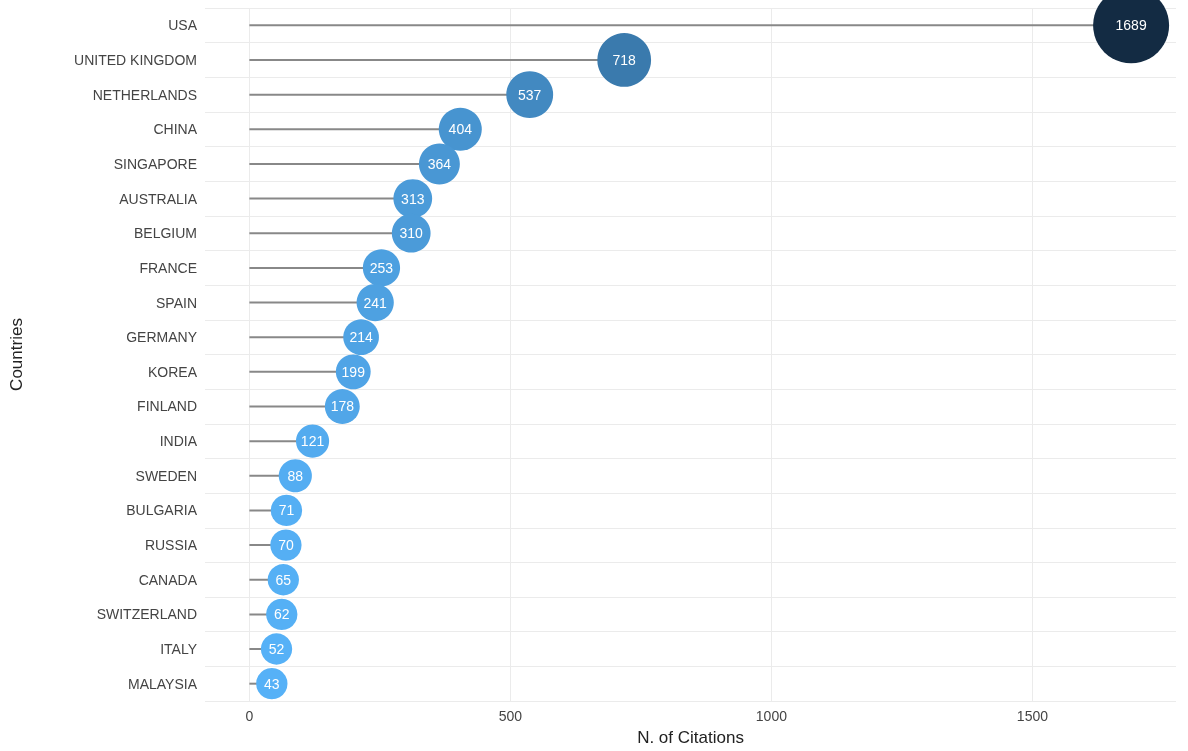  Describe the element at coordinates (1131, 25) in the screenshot. I see `data-label: 1689` at that location.